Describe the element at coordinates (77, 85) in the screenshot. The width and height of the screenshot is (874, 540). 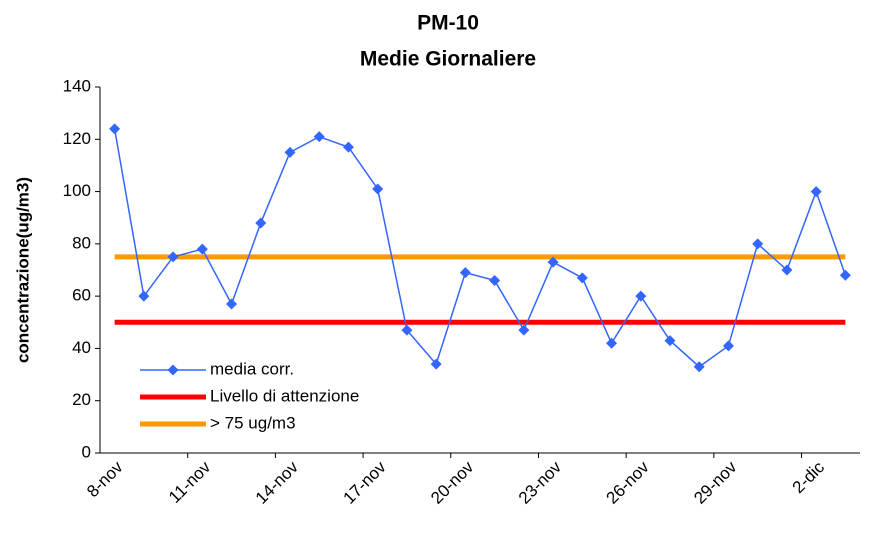
I see `y-tick-label: 140` at that location.